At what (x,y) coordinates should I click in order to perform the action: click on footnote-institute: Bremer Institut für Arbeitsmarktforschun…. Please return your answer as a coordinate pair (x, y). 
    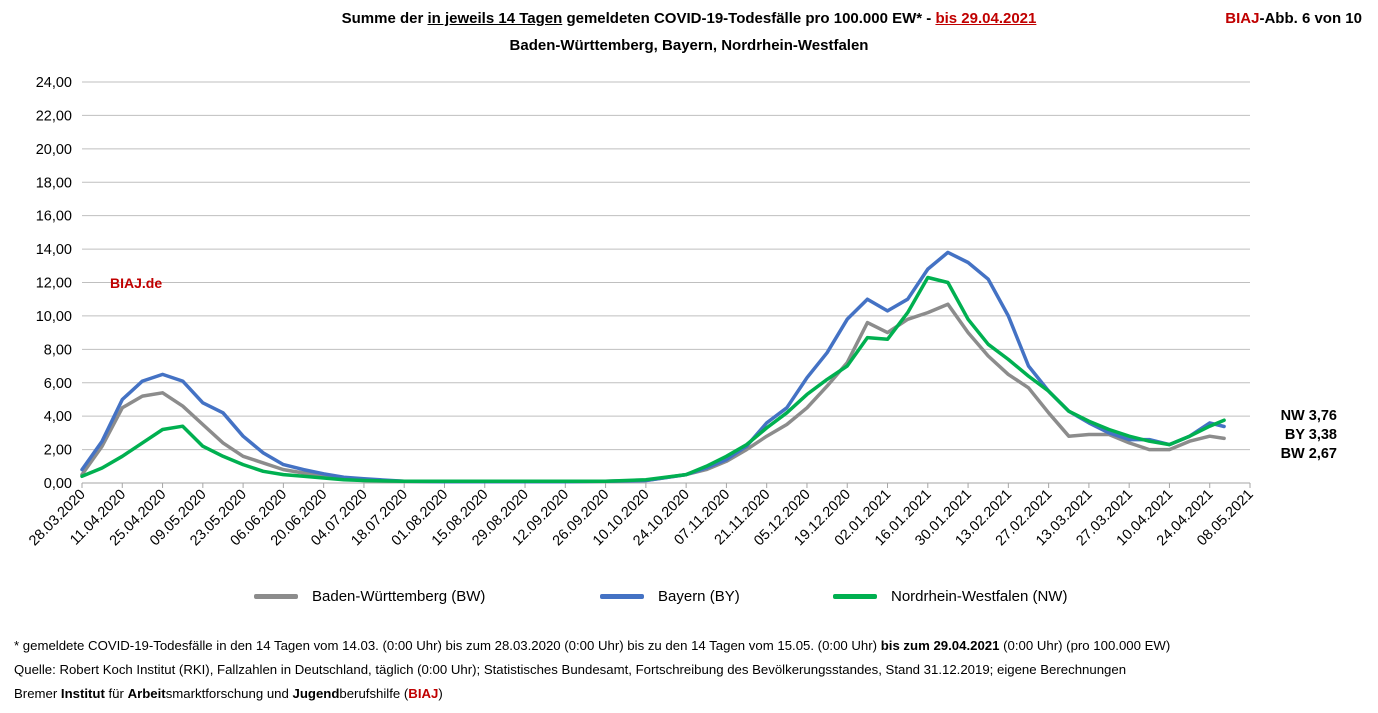
    Looking at the image, I should click on (228, 693).